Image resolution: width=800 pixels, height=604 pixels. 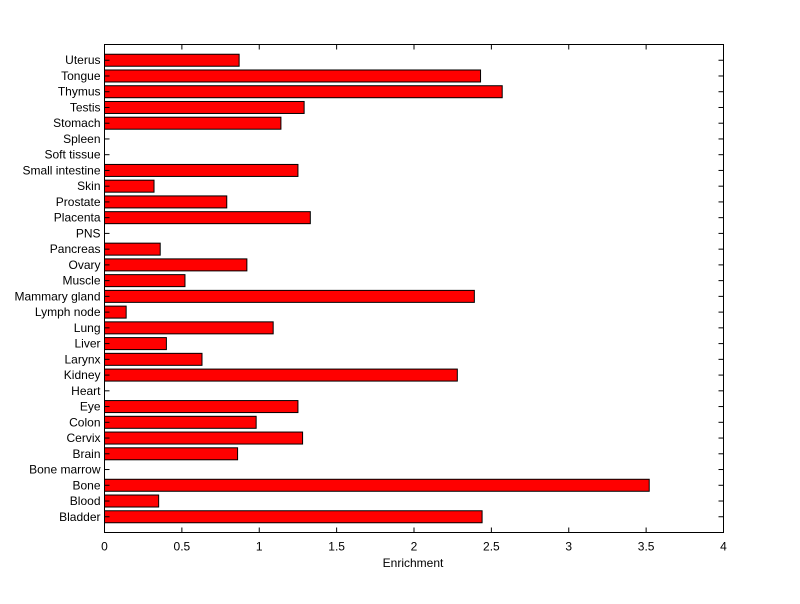 I want to click on bar-lung, so click(x=189, y=328).